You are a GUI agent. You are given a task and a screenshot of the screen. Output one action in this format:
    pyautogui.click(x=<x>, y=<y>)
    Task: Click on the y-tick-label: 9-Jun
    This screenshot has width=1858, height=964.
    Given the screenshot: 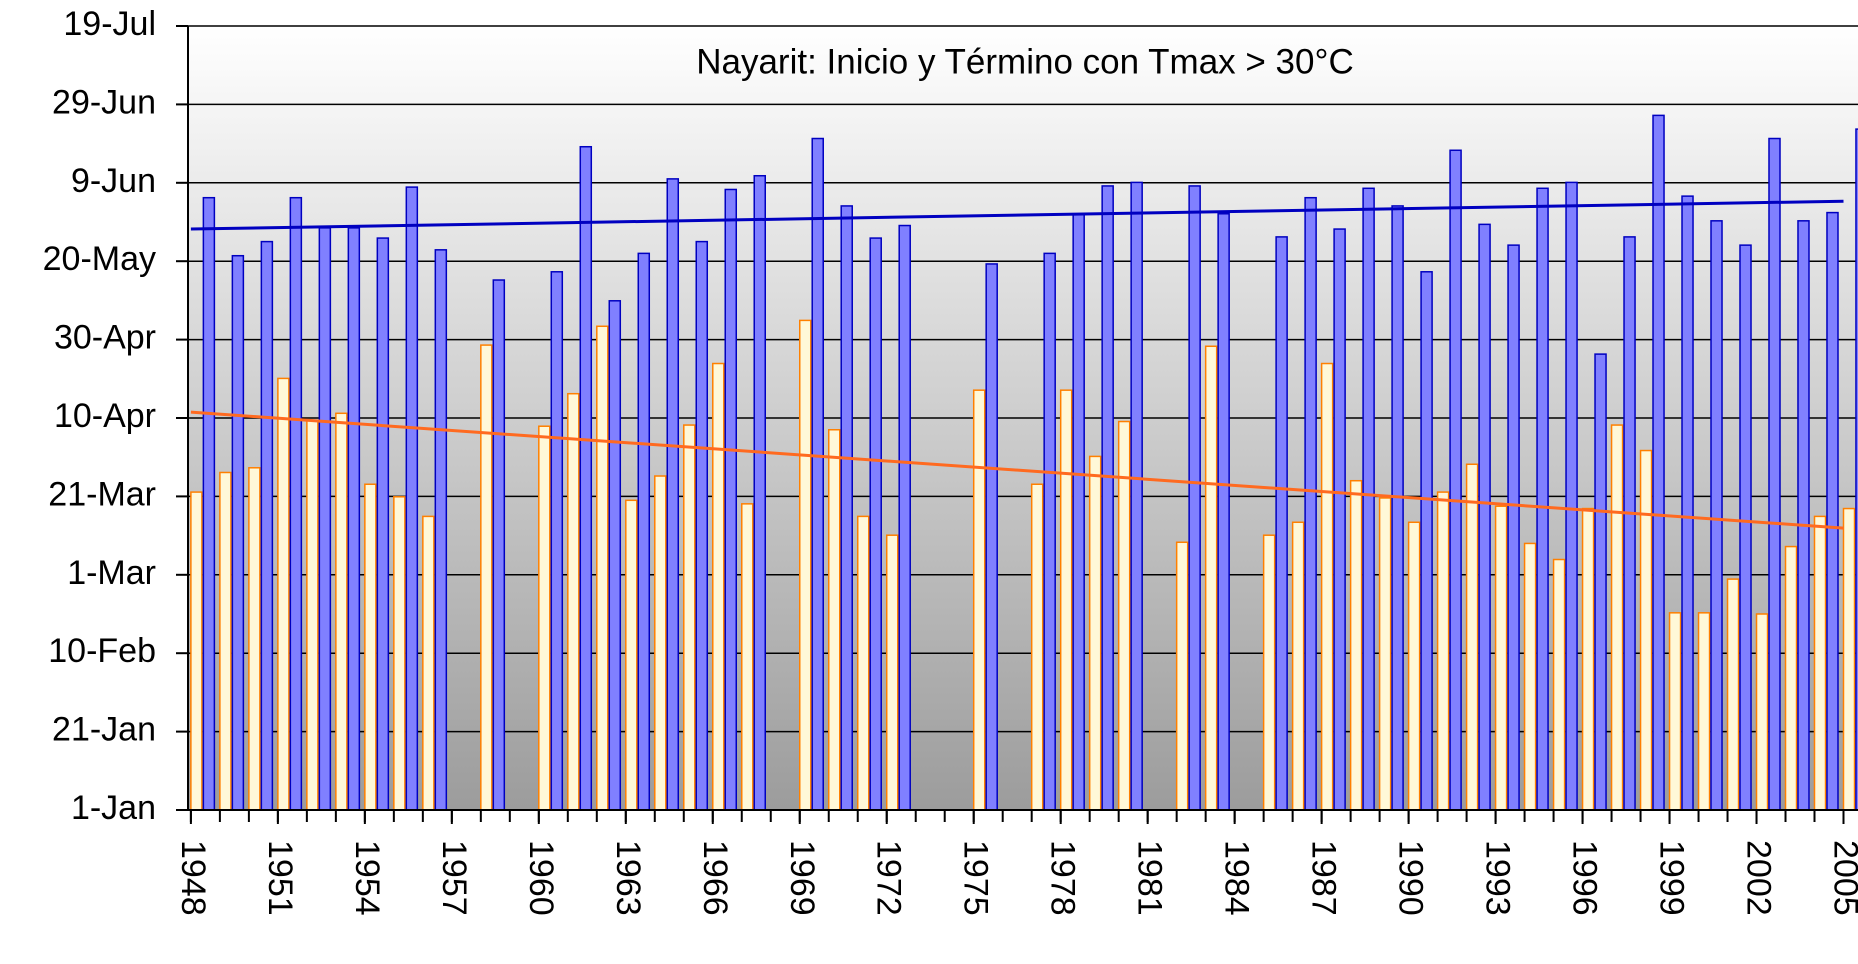 What is the action you would take?
    pyautogui.click(x=113, y=181)
    